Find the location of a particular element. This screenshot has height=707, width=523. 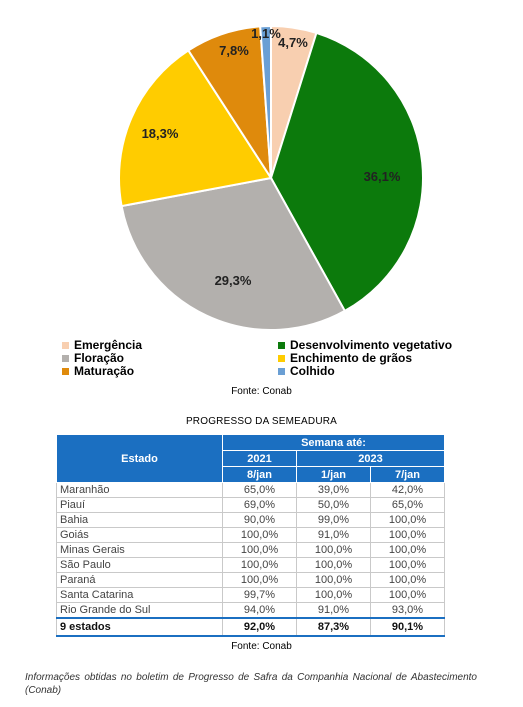

legend-label: Enchimento de grãos is located at coordinates (351, 358).